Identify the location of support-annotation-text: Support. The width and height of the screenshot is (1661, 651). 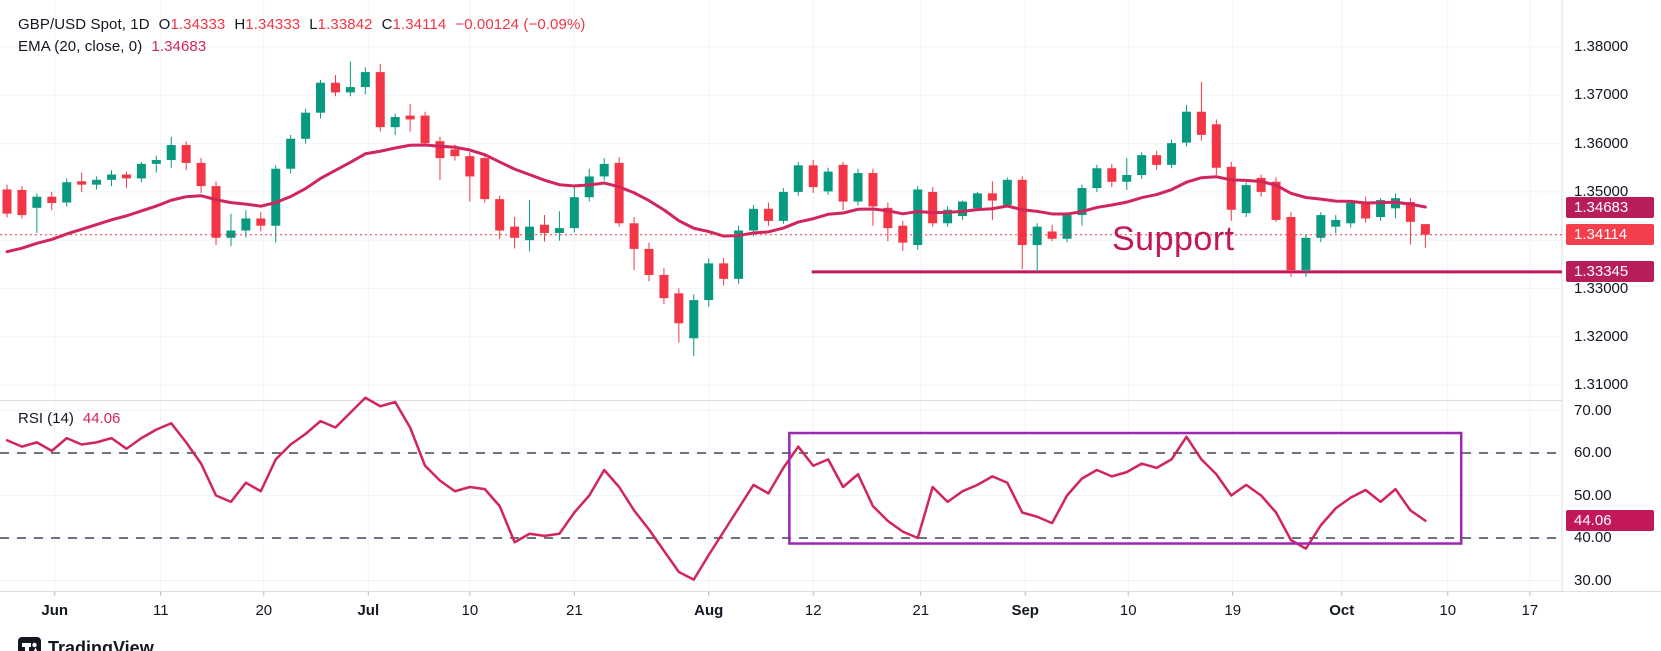
(1173, 239).